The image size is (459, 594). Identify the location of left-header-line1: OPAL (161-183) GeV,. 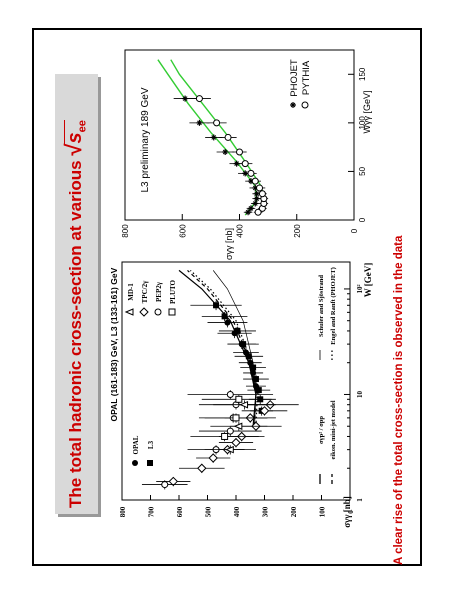
(114, 380).